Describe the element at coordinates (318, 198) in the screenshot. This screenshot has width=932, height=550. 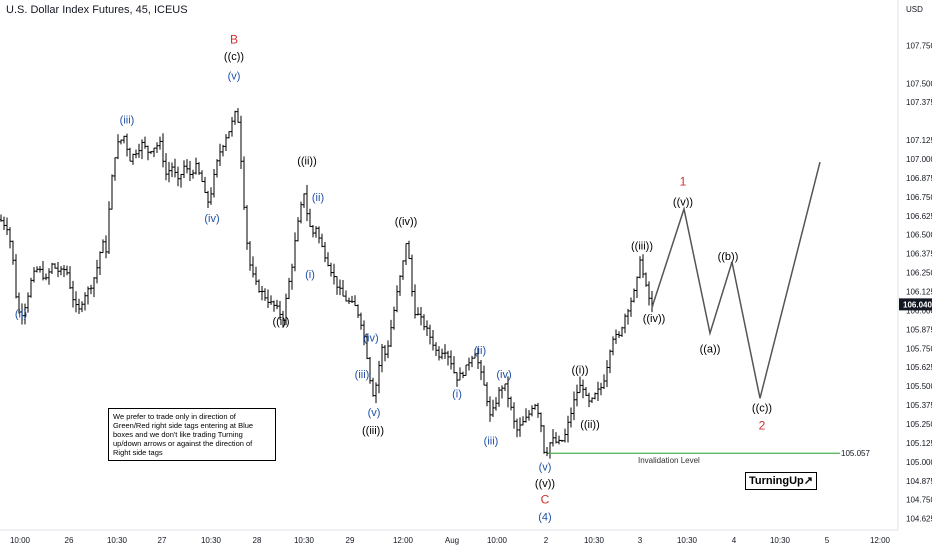
I see `wave-label: (ii)` at that location.